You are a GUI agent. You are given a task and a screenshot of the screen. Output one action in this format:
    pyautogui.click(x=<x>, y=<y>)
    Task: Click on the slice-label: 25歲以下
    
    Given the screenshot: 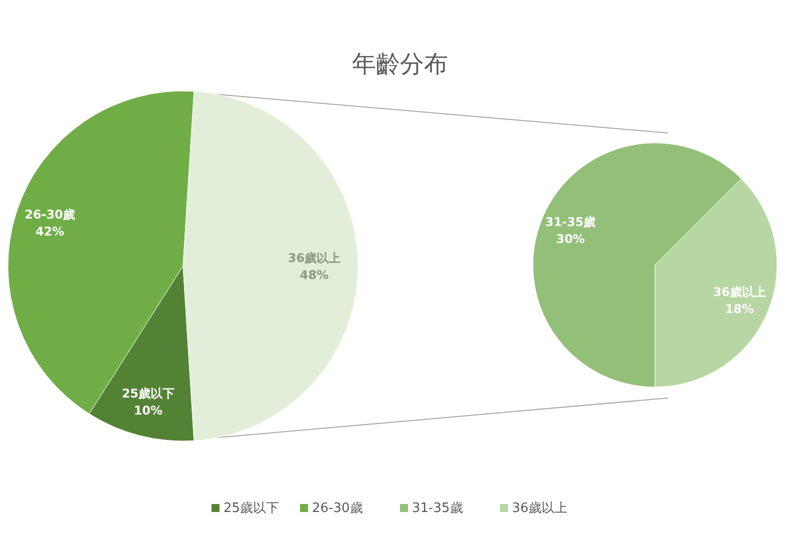 What is the action you would take?
    pyautogui.click(x=148, y=393)
    